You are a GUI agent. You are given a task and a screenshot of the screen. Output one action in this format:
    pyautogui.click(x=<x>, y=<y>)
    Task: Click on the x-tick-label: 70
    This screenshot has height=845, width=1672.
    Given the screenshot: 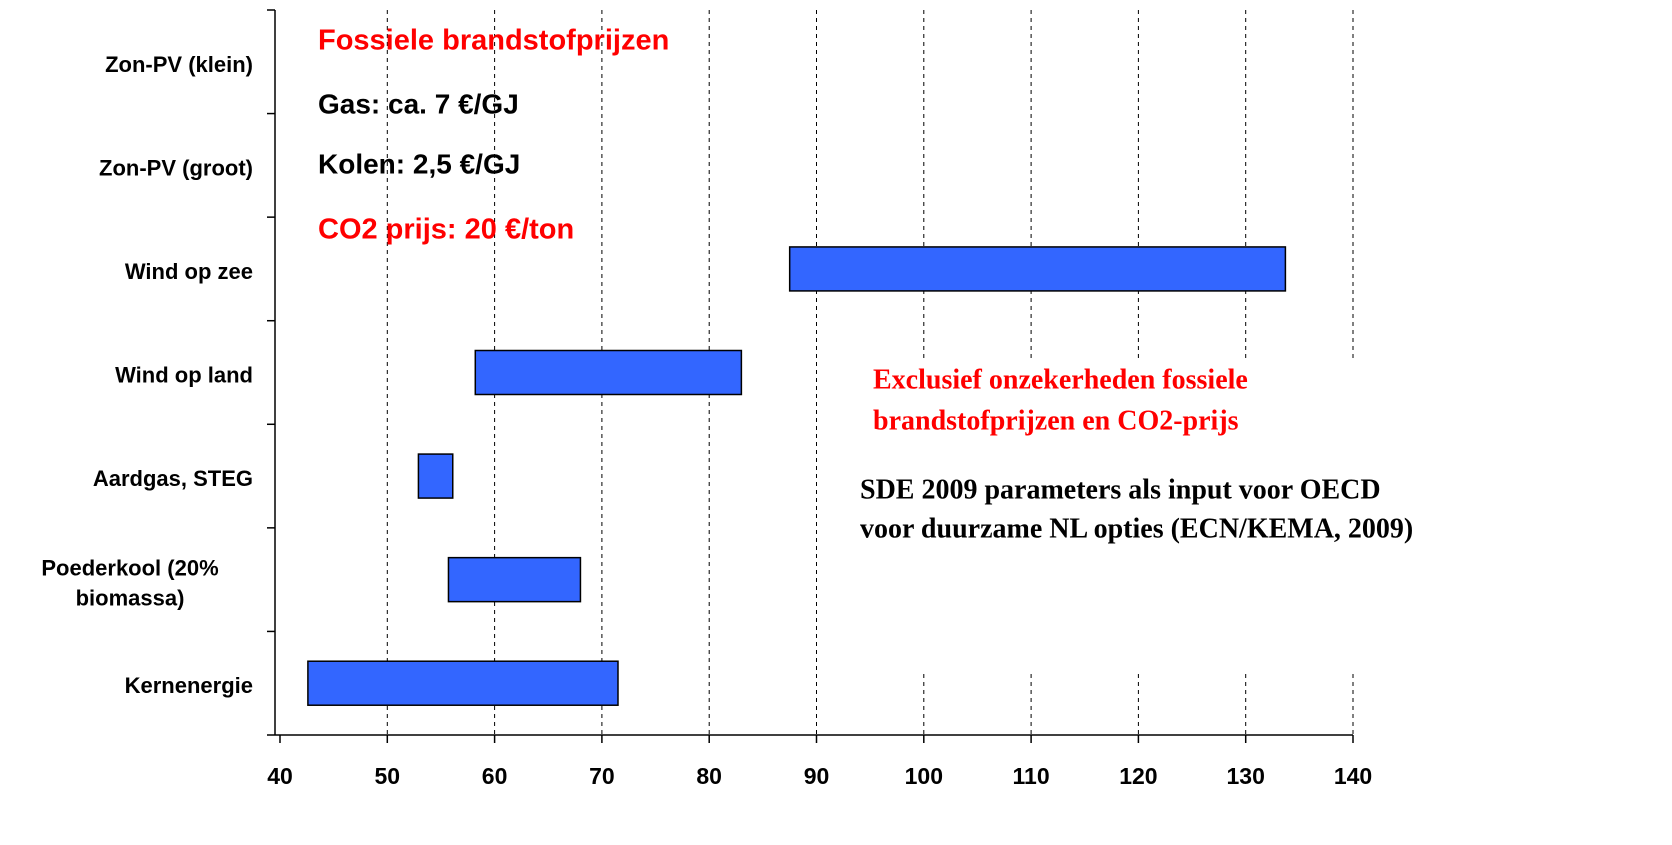 What is the action you would take?
    pyautogui.click(x=602, y=776)
    